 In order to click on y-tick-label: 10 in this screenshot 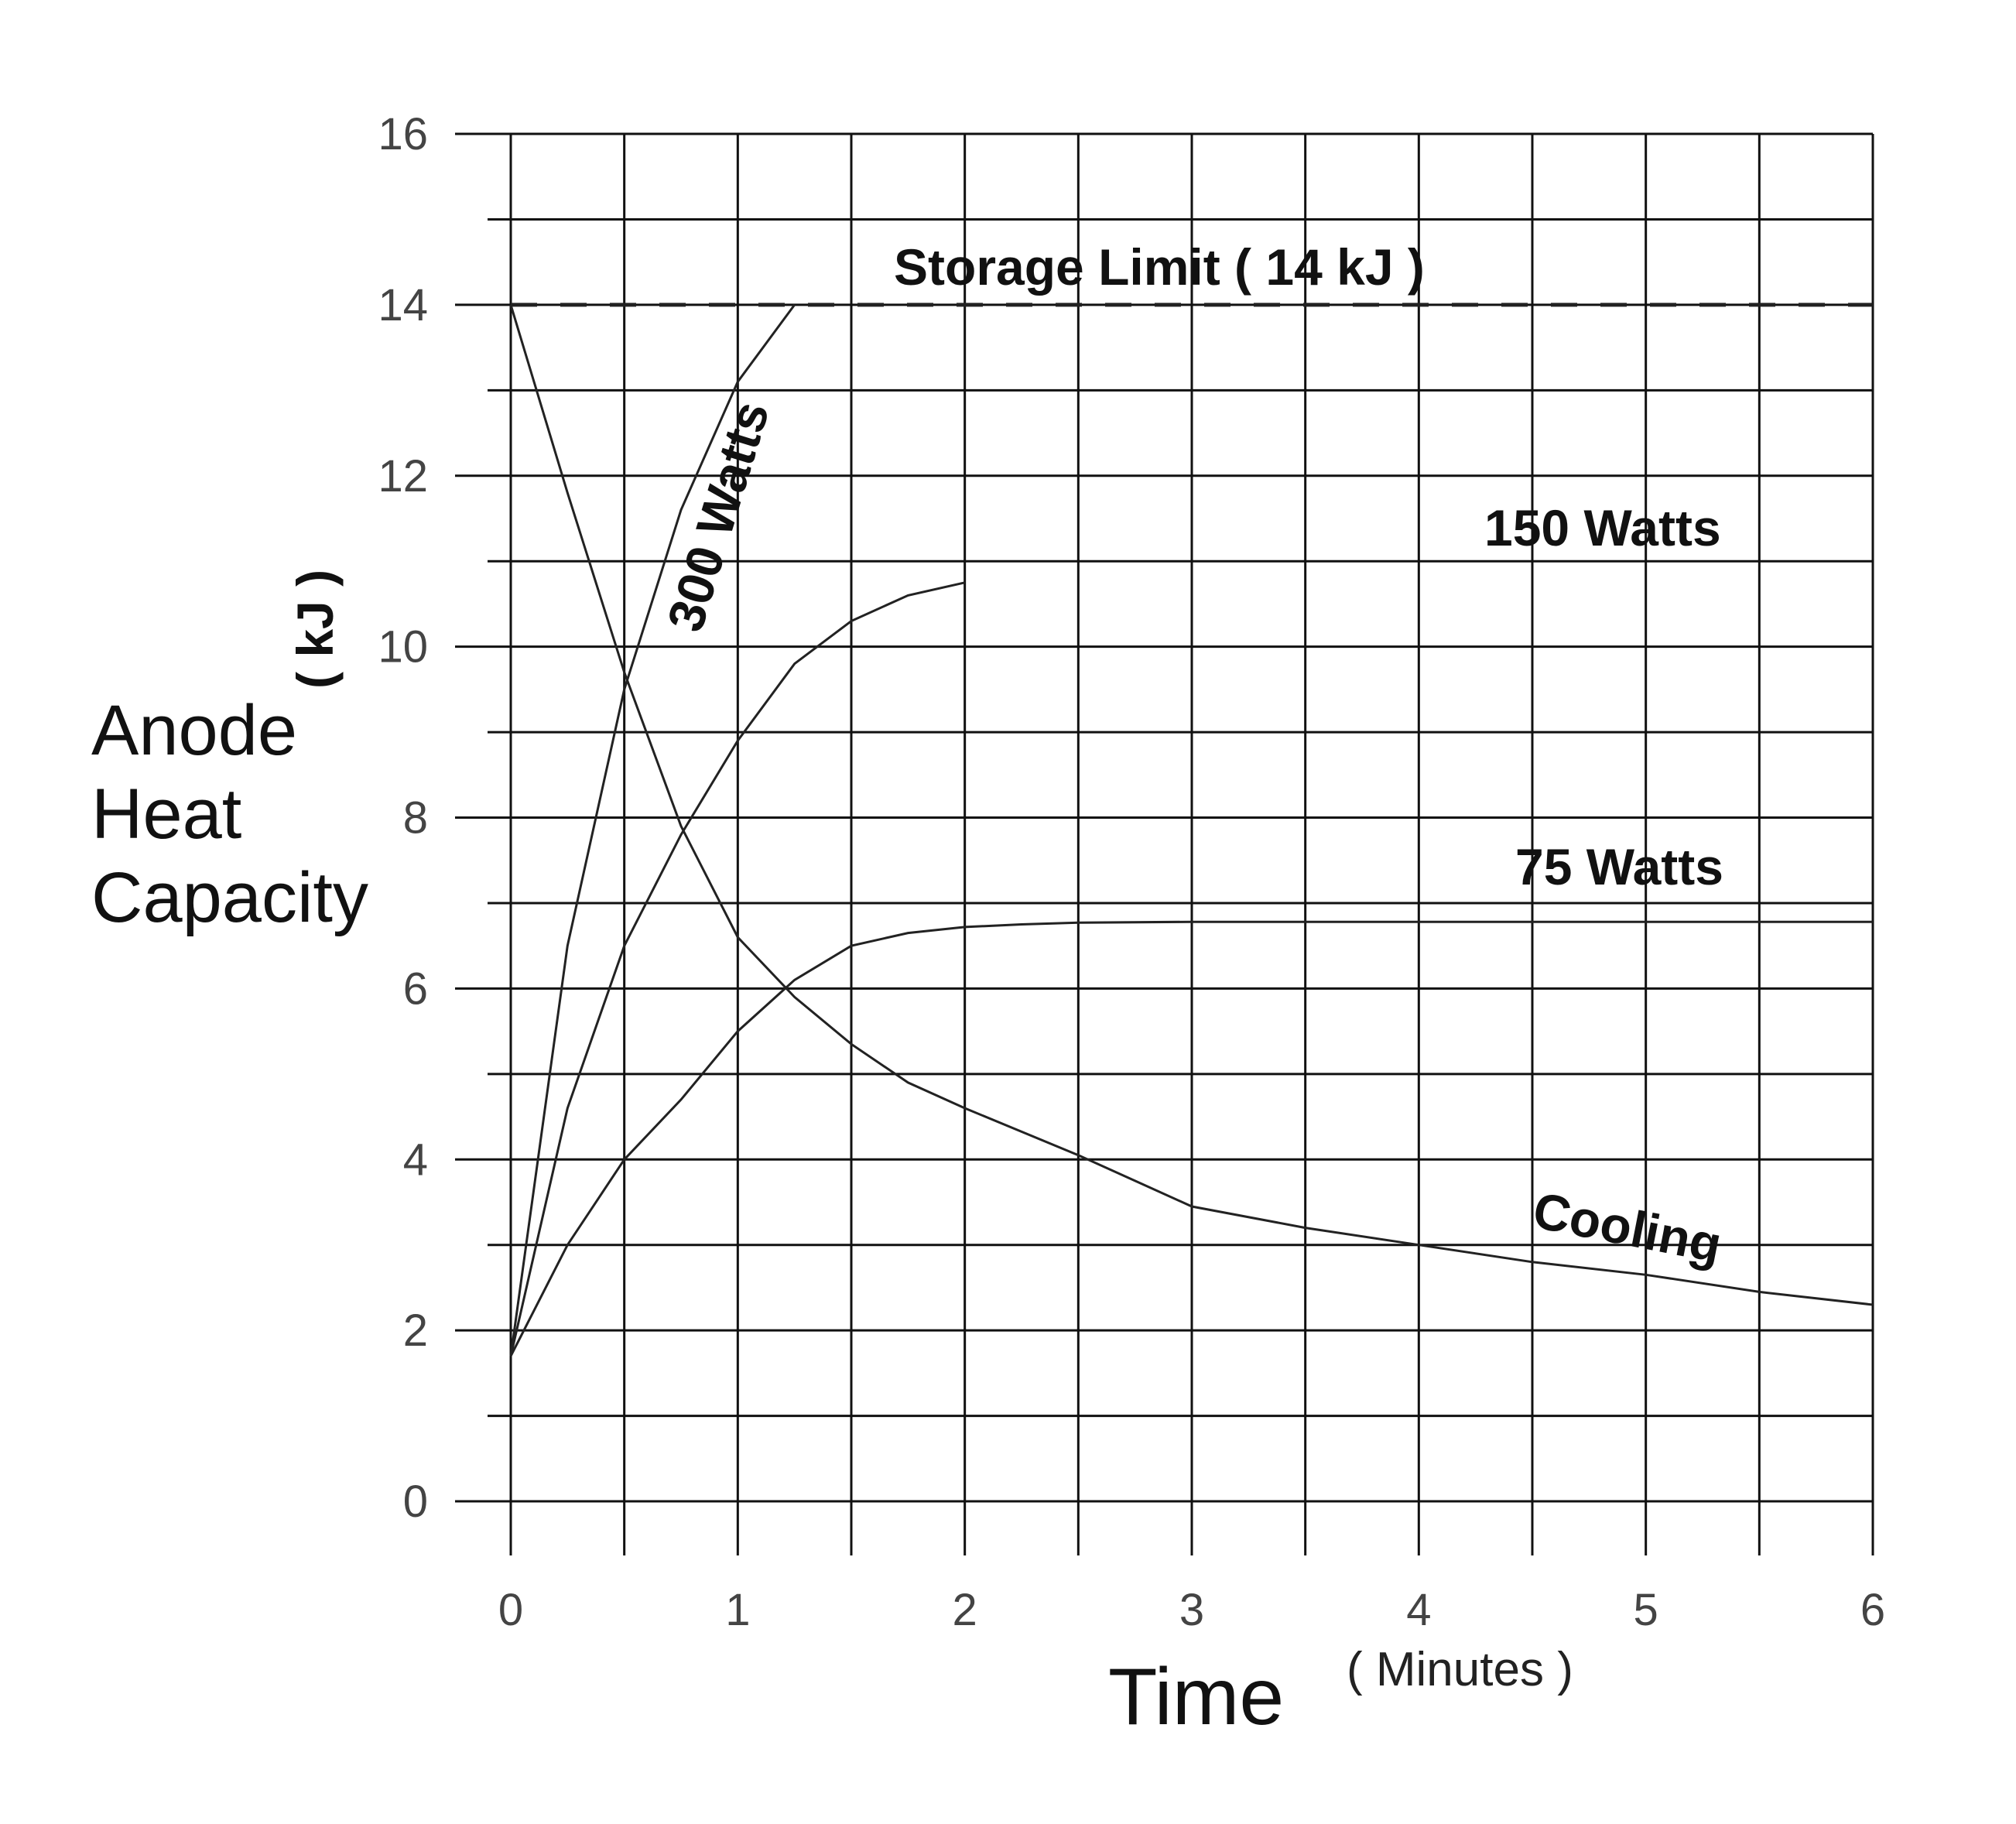, I will do `click(403, 647)`.